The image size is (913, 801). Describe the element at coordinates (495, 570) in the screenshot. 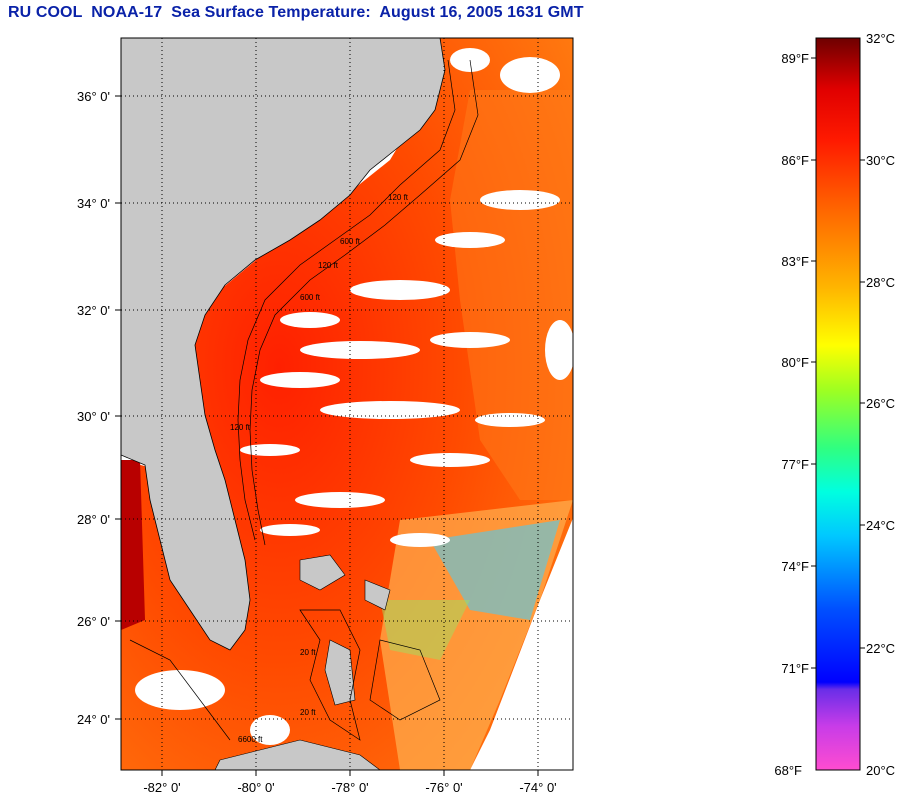

I see `cyan-patch` at that location.